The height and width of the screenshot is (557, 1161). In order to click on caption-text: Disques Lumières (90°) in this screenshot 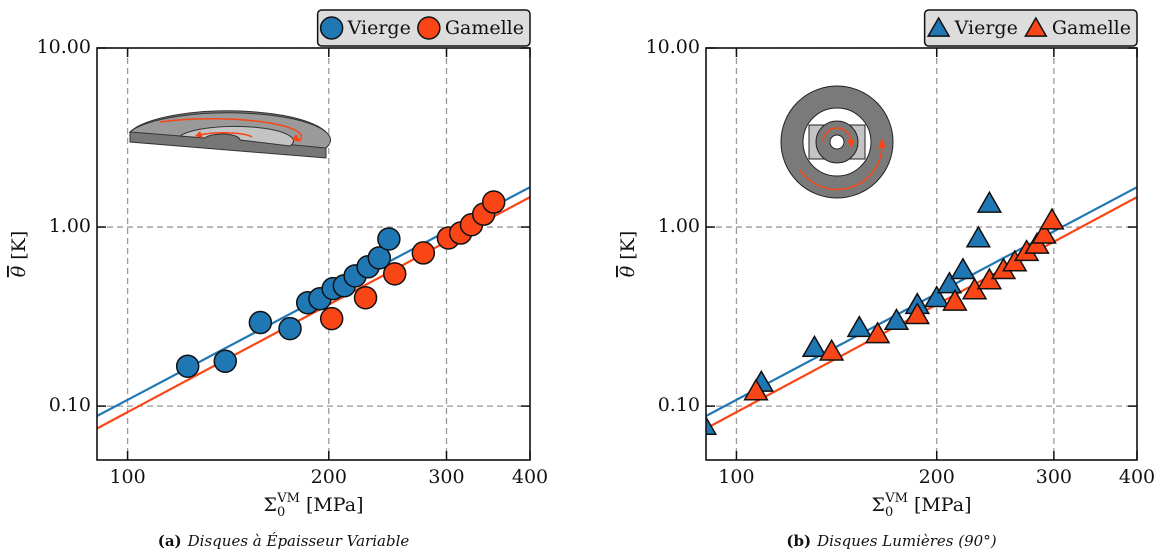, I will do `click(906, 541)`.